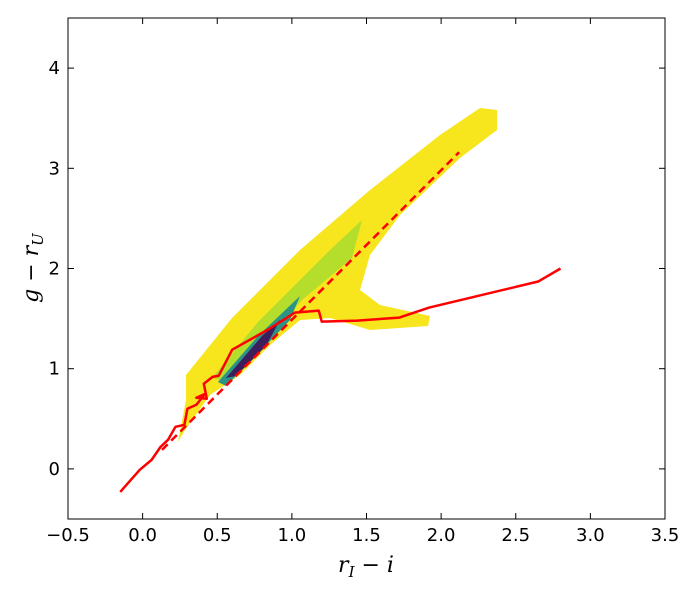  Describe the element at coordinates (31, 273) in the screenshot. I see `y-label-main: g − r` at that location.